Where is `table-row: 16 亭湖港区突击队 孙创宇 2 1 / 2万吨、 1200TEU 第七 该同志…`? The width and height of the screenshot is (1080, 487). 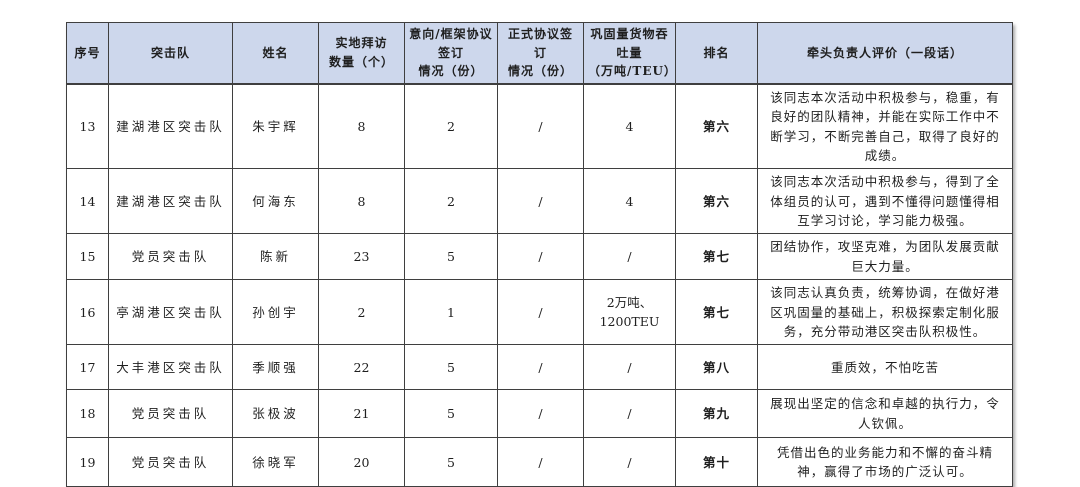
table-row: 16 亭湖港区突击队 孙创宇 2 1 / 2万吨、 1200TEU 第七 该同志… is located at coordinates (539, 312).